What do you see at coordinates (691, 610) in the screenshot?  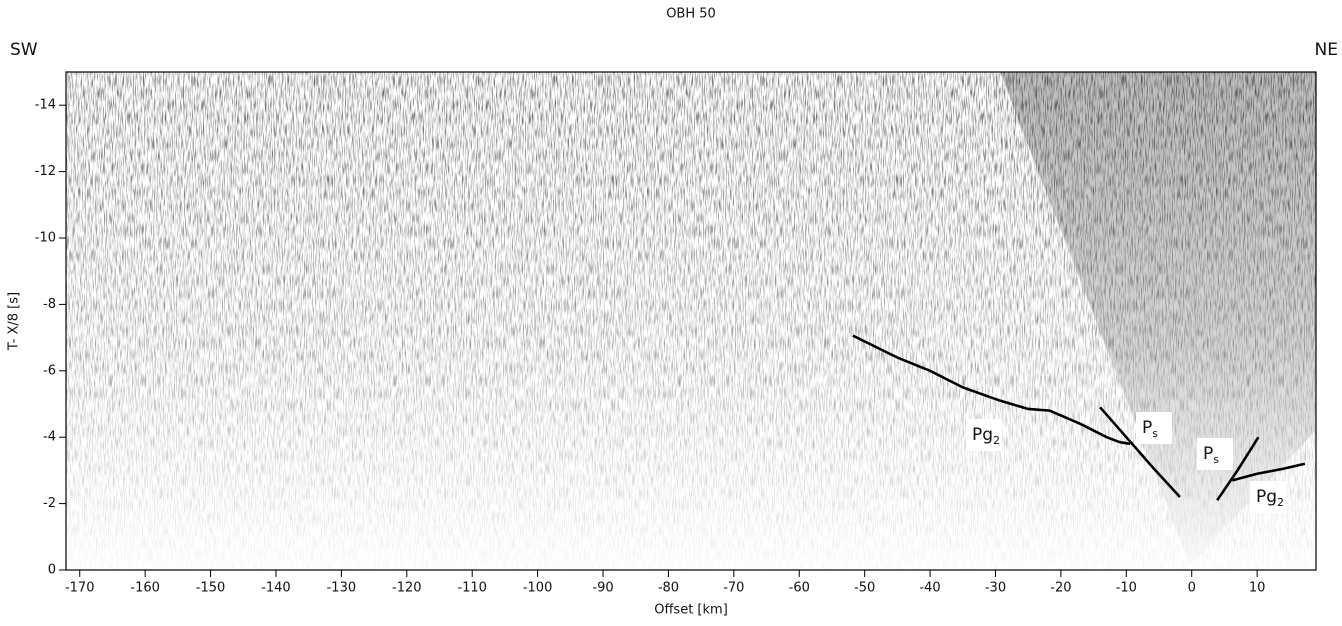 I see `x-axis-label: Offset [km]` at bounding box center [691, 610].